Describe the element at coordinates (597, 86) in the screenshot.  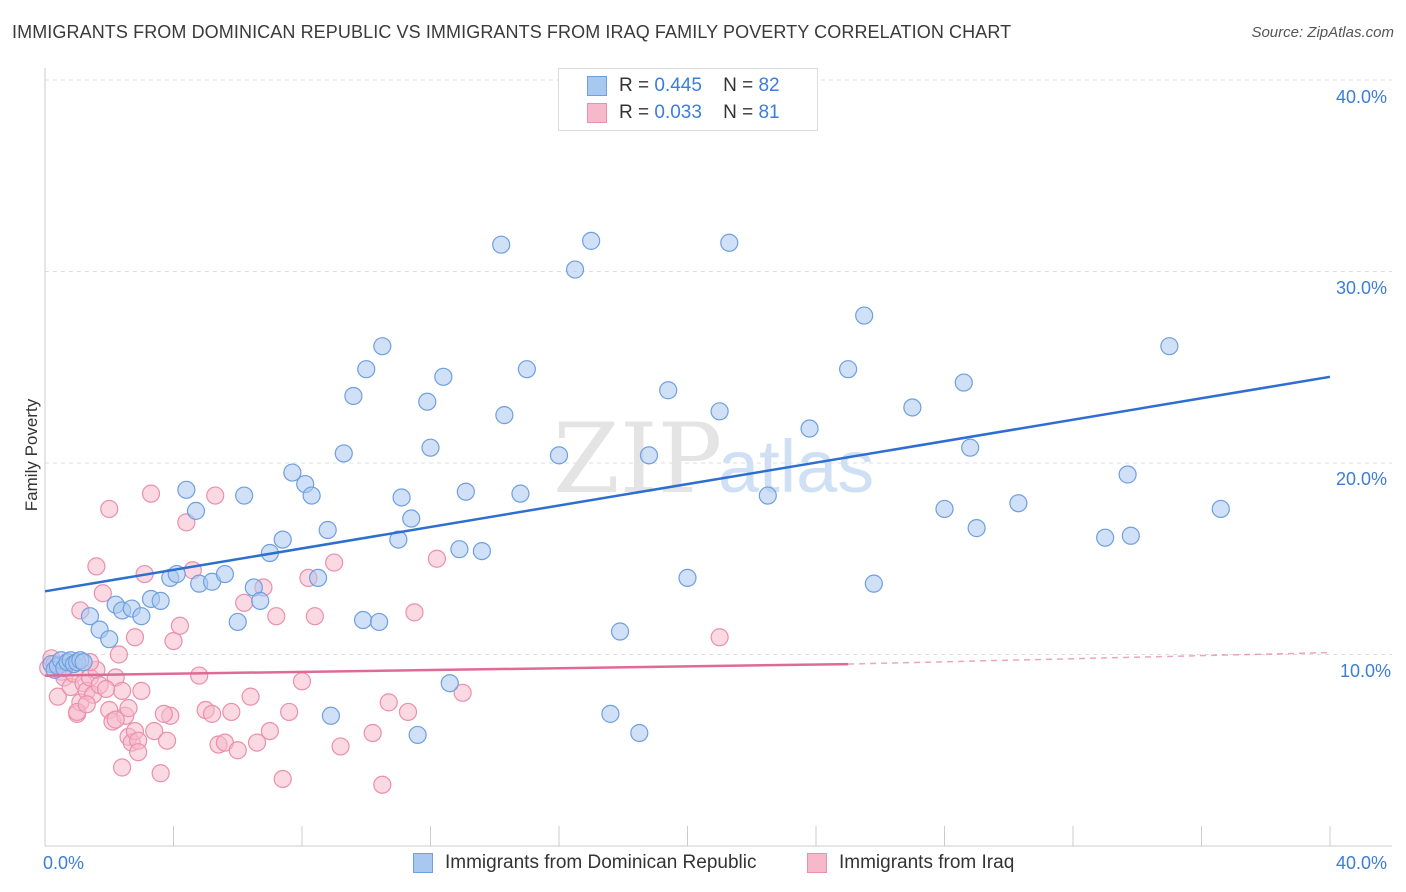
I see `legend-swatch-blue` at that location.